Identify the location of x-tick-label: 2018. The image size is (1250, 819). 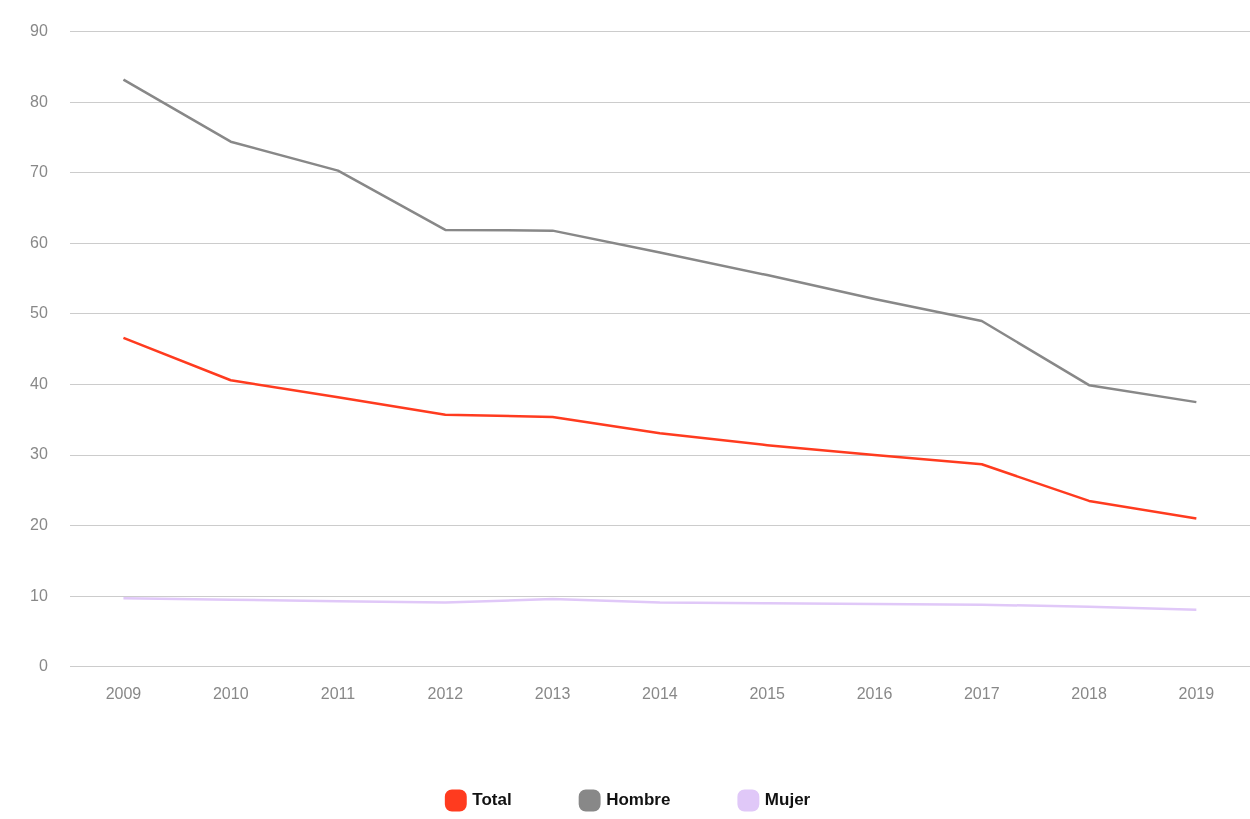
(1089, 693).